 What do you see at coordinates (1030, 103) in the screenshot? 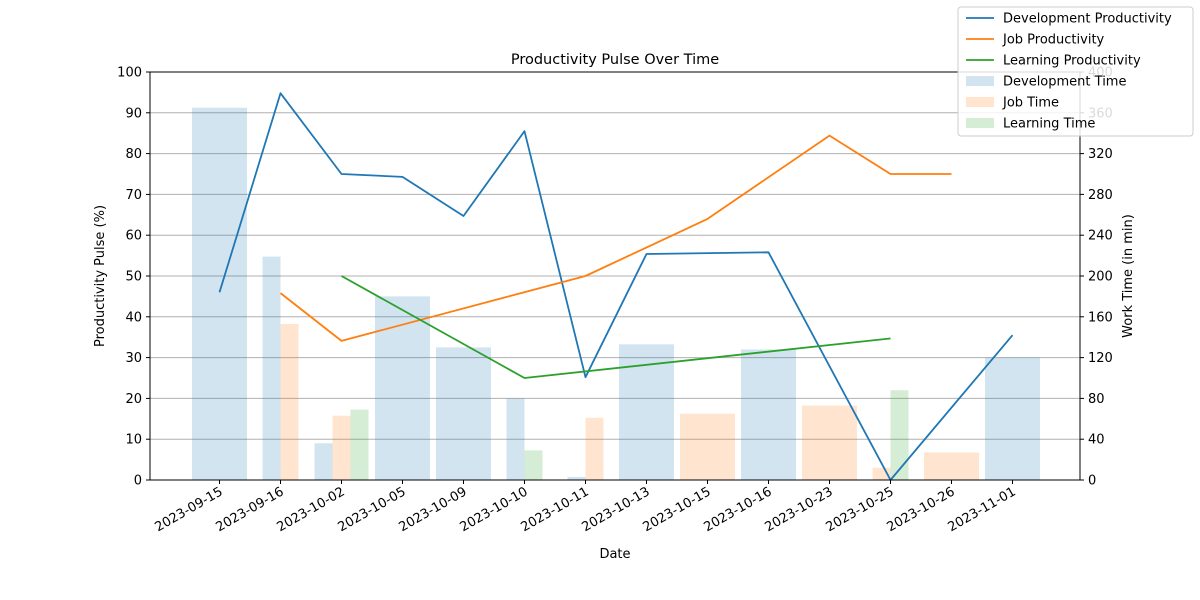
I see `legend-label: Job Time` at bounding box center [1030, 103].